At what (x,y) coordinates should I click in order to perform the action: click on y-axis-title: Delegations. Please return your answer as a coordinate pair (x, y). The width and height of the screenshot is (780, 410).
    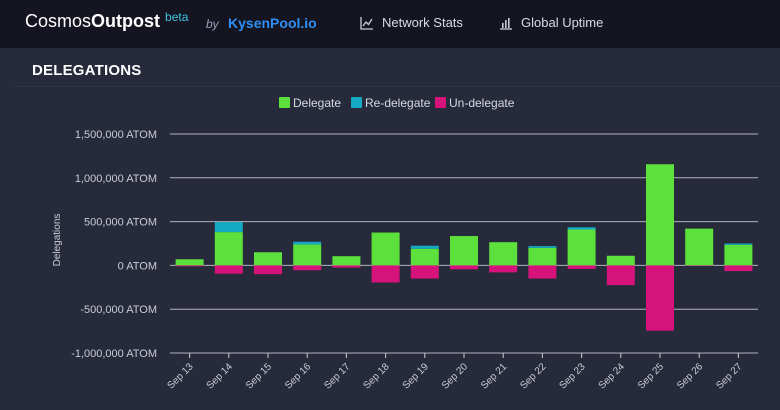
    Looking at the image, I should click on (57, 240).